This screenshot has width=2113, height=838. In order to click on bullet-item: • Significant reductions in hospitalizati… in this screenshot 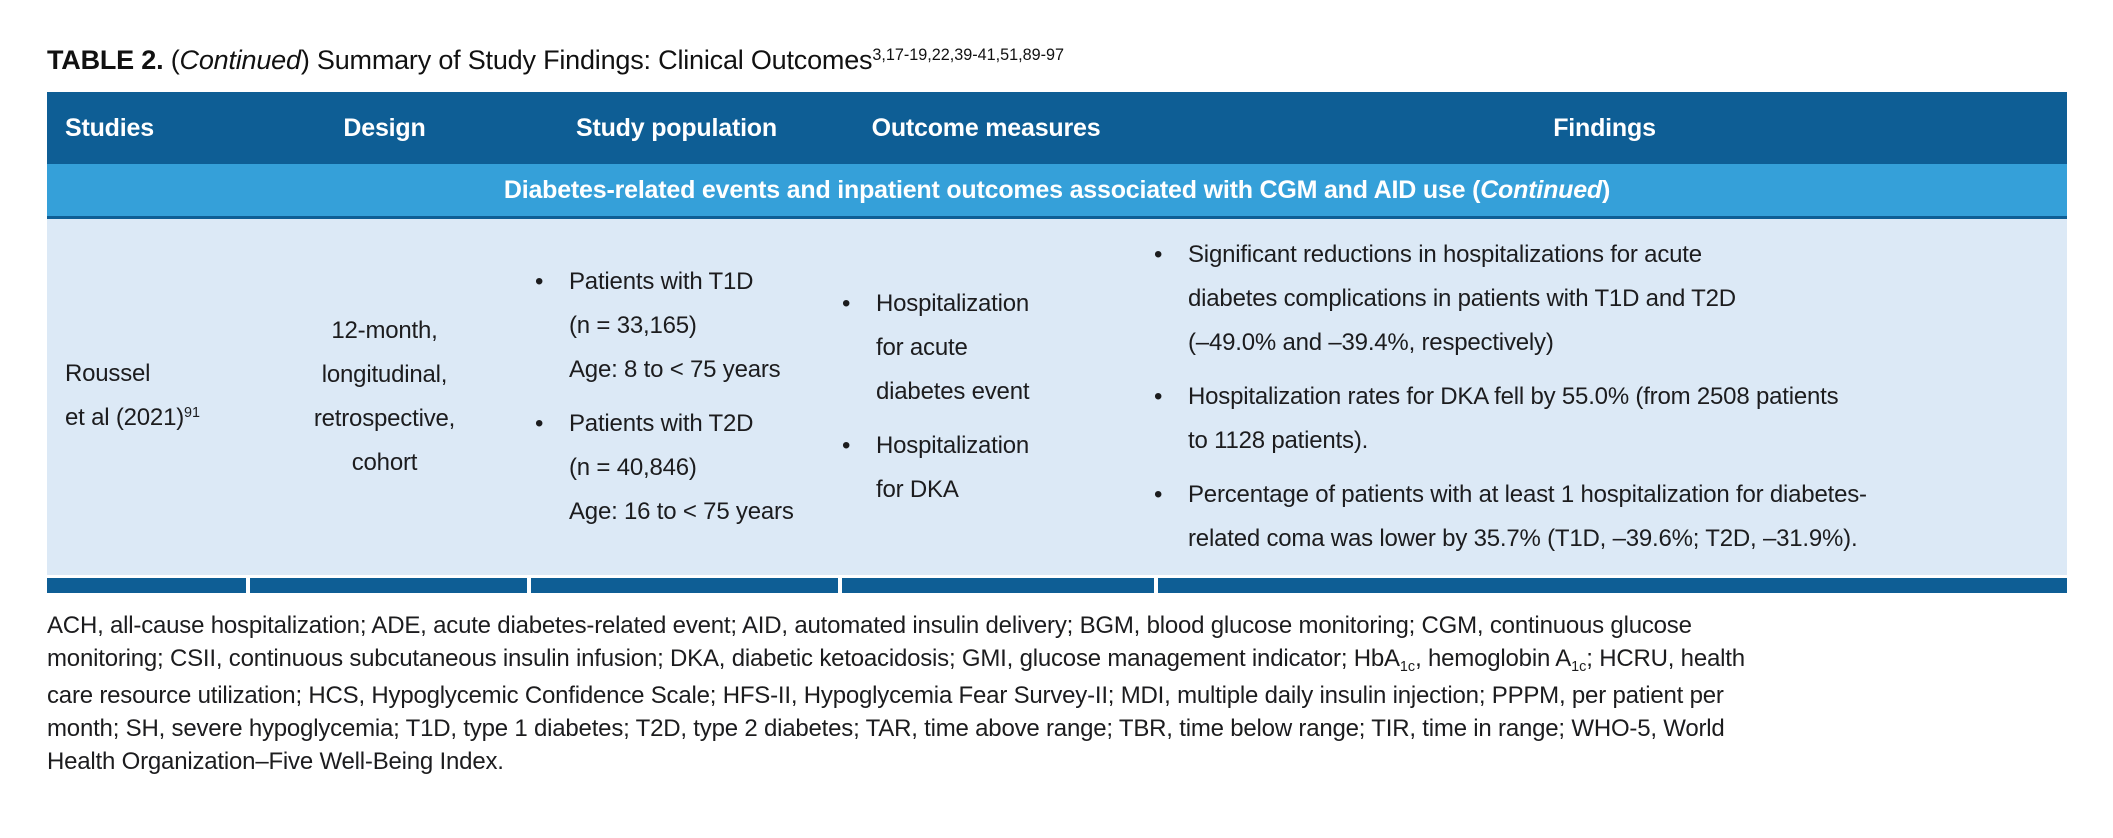, I will do `click(1601, 299)`.